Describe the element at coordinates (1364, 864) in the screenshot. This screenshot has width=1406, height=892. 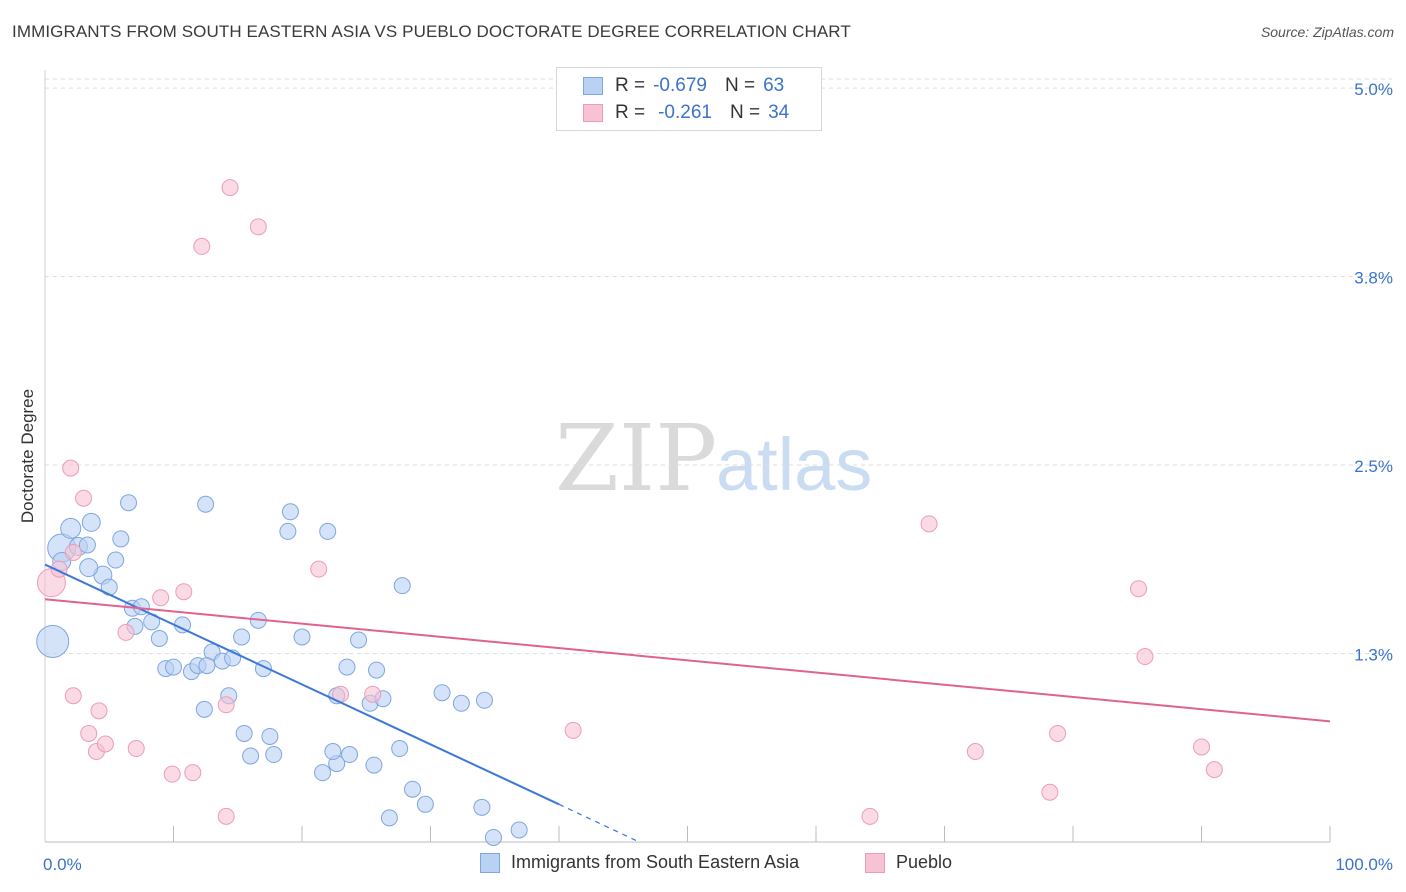
I see `x-tick-label-max: 100.0%` at that location.